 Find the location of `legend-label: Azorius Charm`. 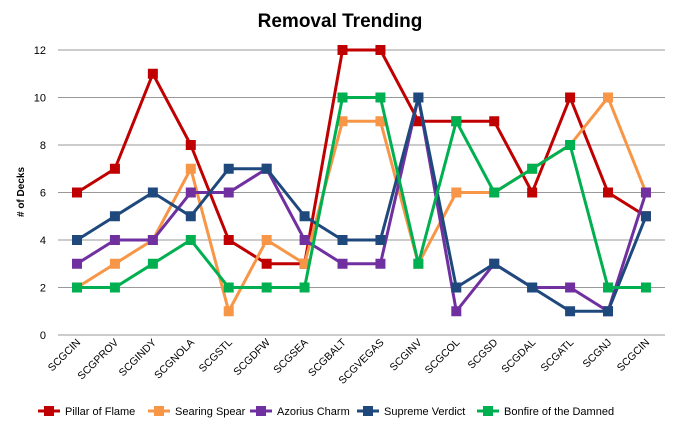

legend-label: Azorius Charm is located at coordinates (313, 412).